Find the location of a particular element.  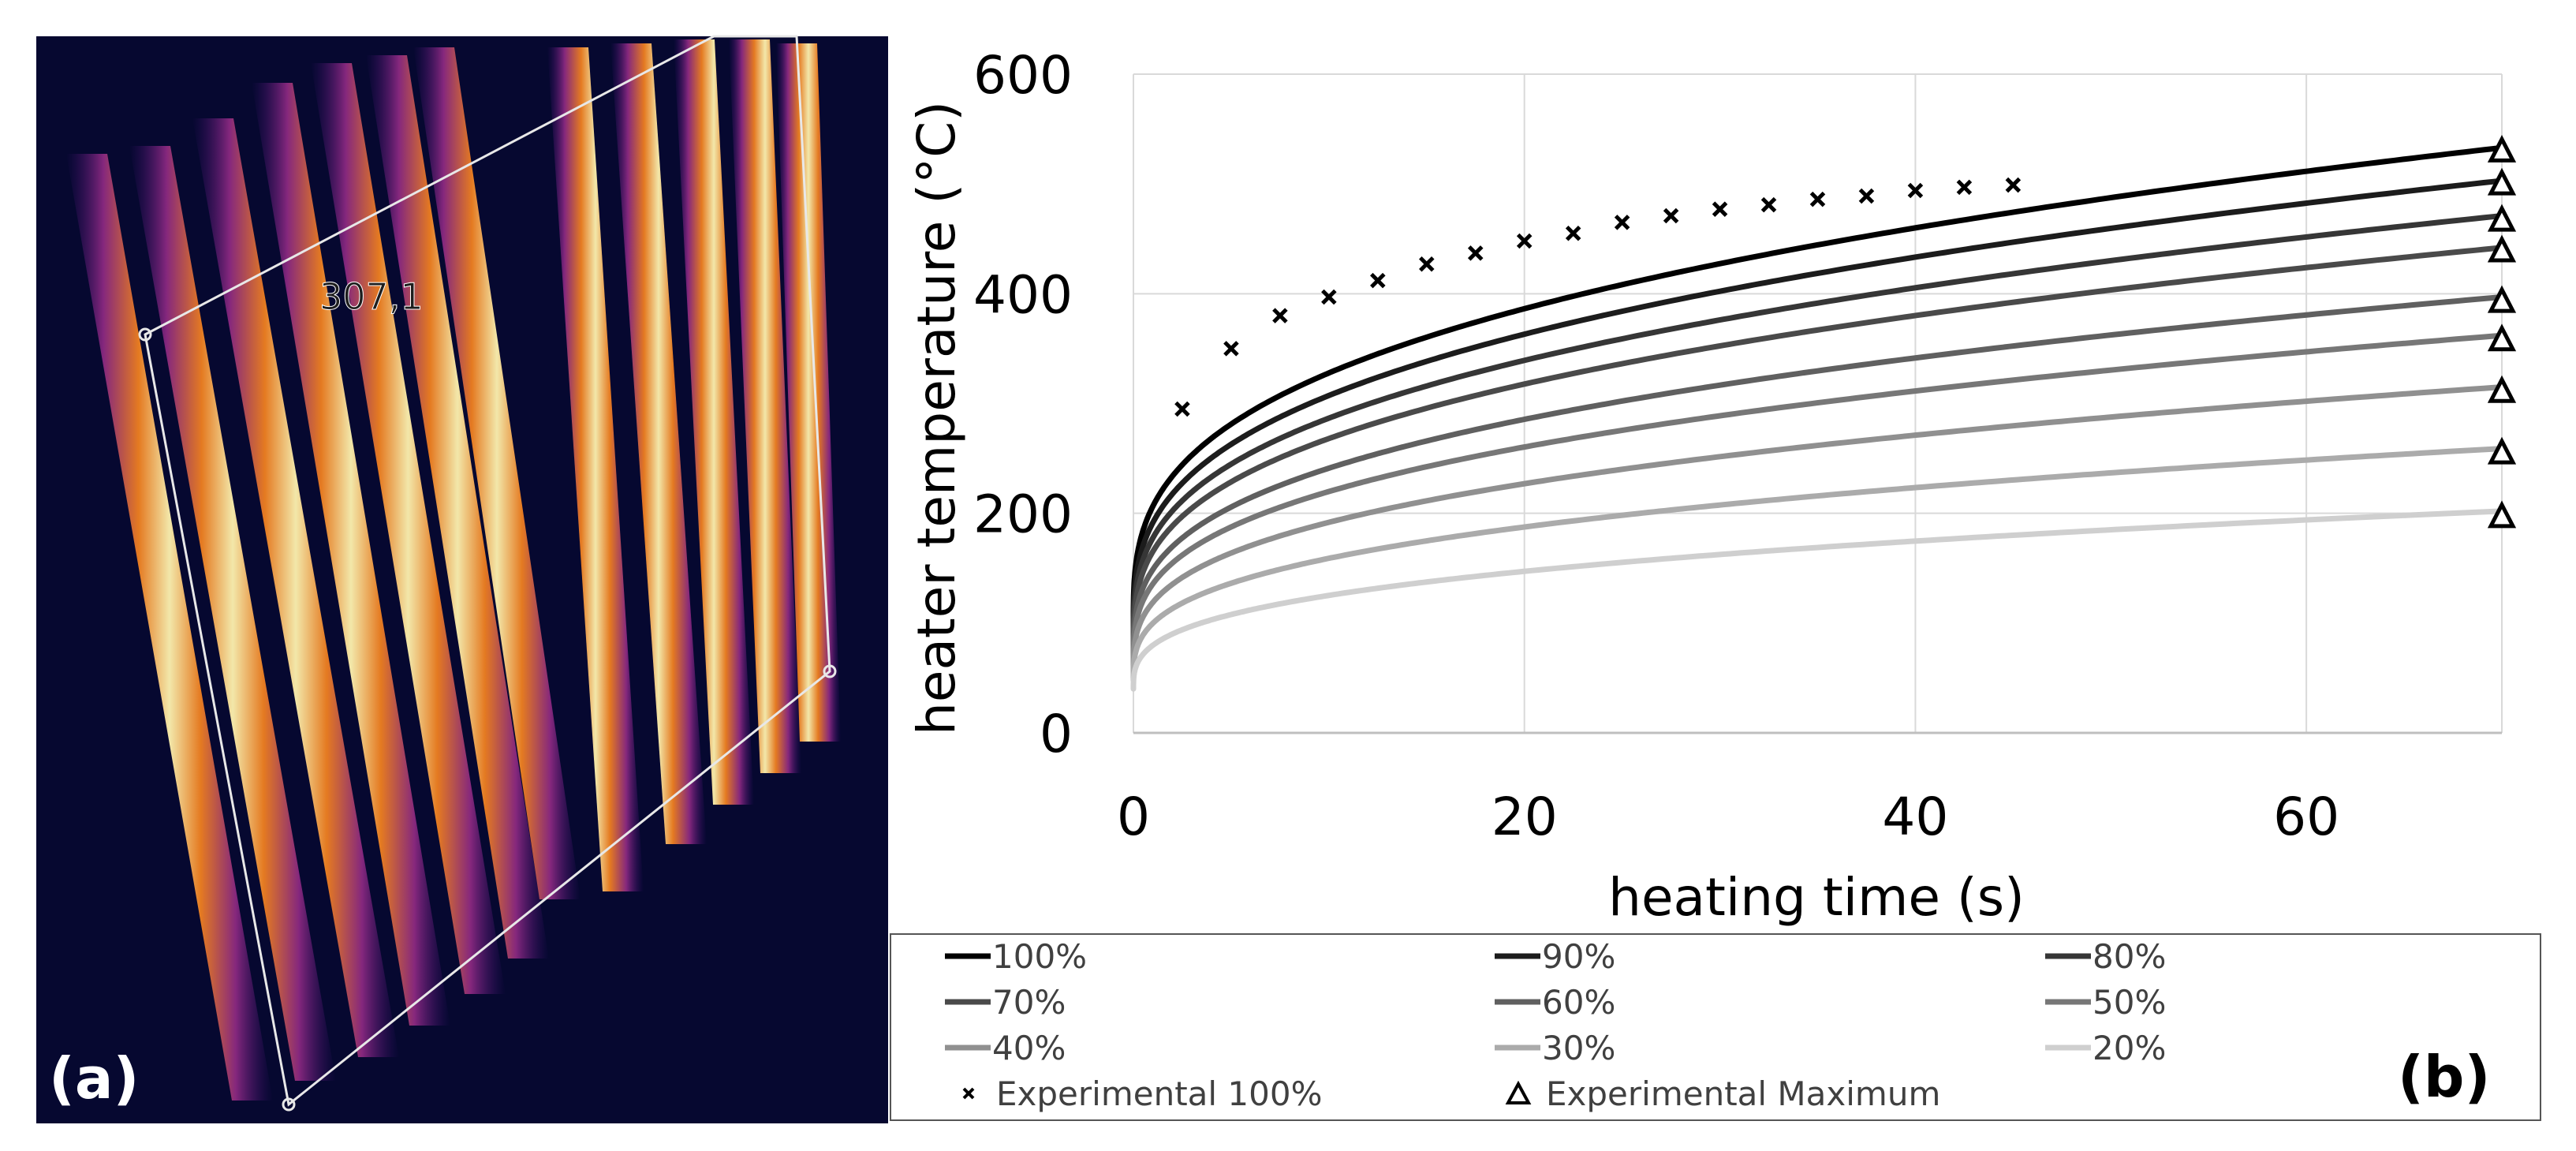

svg-text: 60% is located at coordinates (1578, 1002).